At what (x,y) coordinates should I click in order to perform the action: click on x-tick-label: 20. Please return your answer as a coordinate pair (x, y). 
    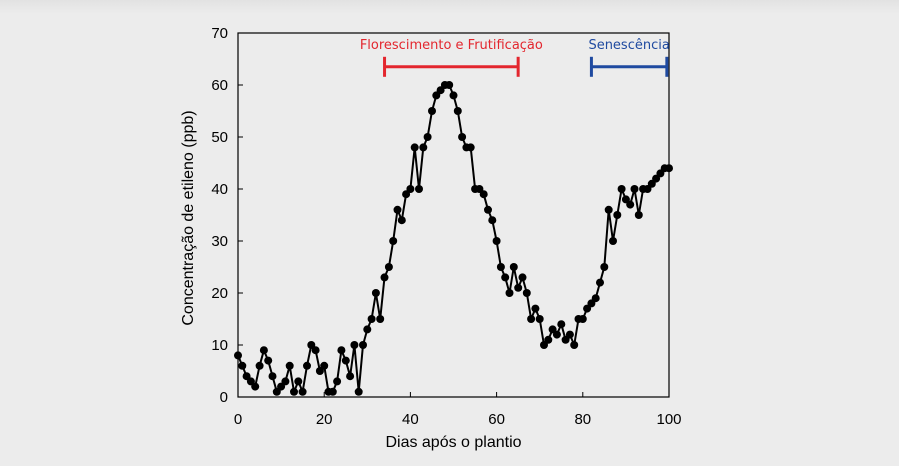
    Looking at the image, I should click on (324, 419).